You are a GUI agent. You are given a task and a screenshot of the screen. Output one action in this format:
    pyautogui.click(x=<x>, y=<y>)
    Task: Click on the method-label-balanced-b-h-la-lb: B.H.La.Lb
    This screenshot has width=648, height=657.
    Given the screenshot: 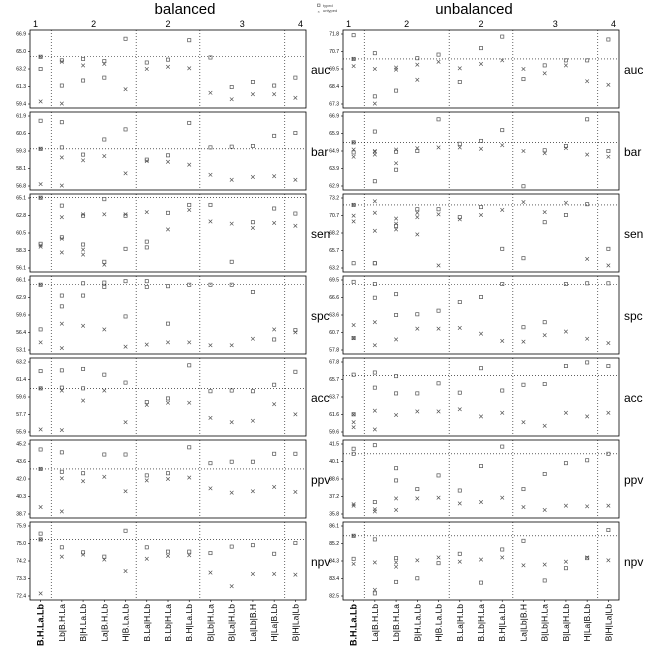 What is the action you would take?
    pyautogui.click(x=41, y=624)
    